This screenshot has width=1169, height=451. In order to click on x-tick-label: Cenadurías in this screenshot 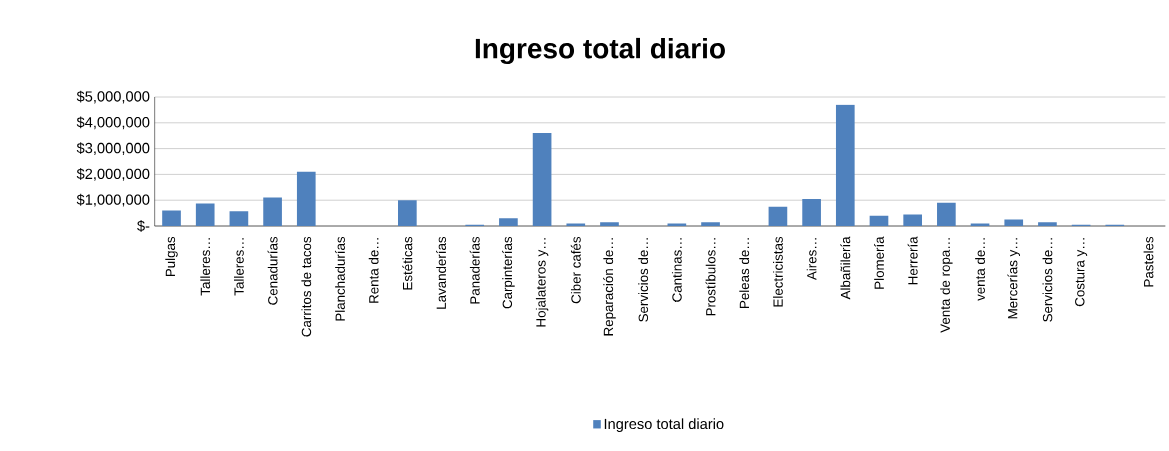, I will do `click(272, 270)`.